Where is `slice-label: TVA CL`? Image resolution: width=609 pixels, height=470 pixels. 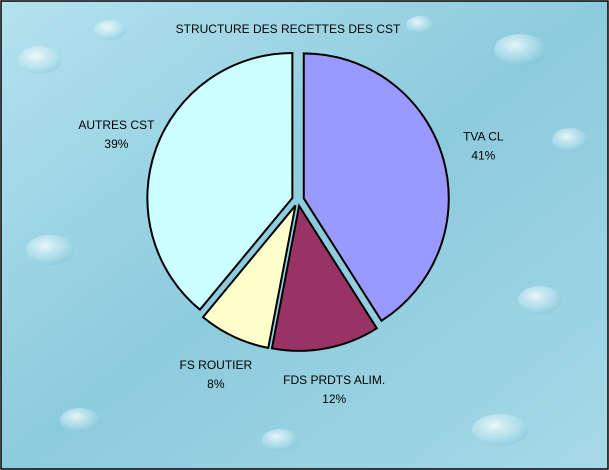
slice-label: TVA CL is located at coordinates (483, 136).